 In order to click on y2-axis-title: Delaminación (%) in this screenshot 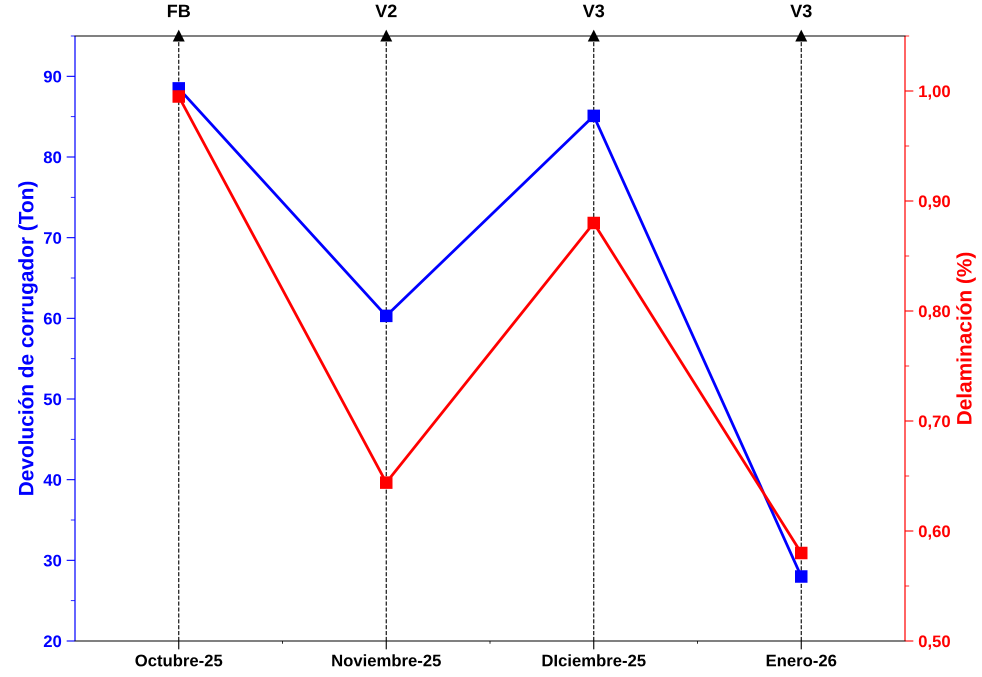, I will do `click(966, 338)`.